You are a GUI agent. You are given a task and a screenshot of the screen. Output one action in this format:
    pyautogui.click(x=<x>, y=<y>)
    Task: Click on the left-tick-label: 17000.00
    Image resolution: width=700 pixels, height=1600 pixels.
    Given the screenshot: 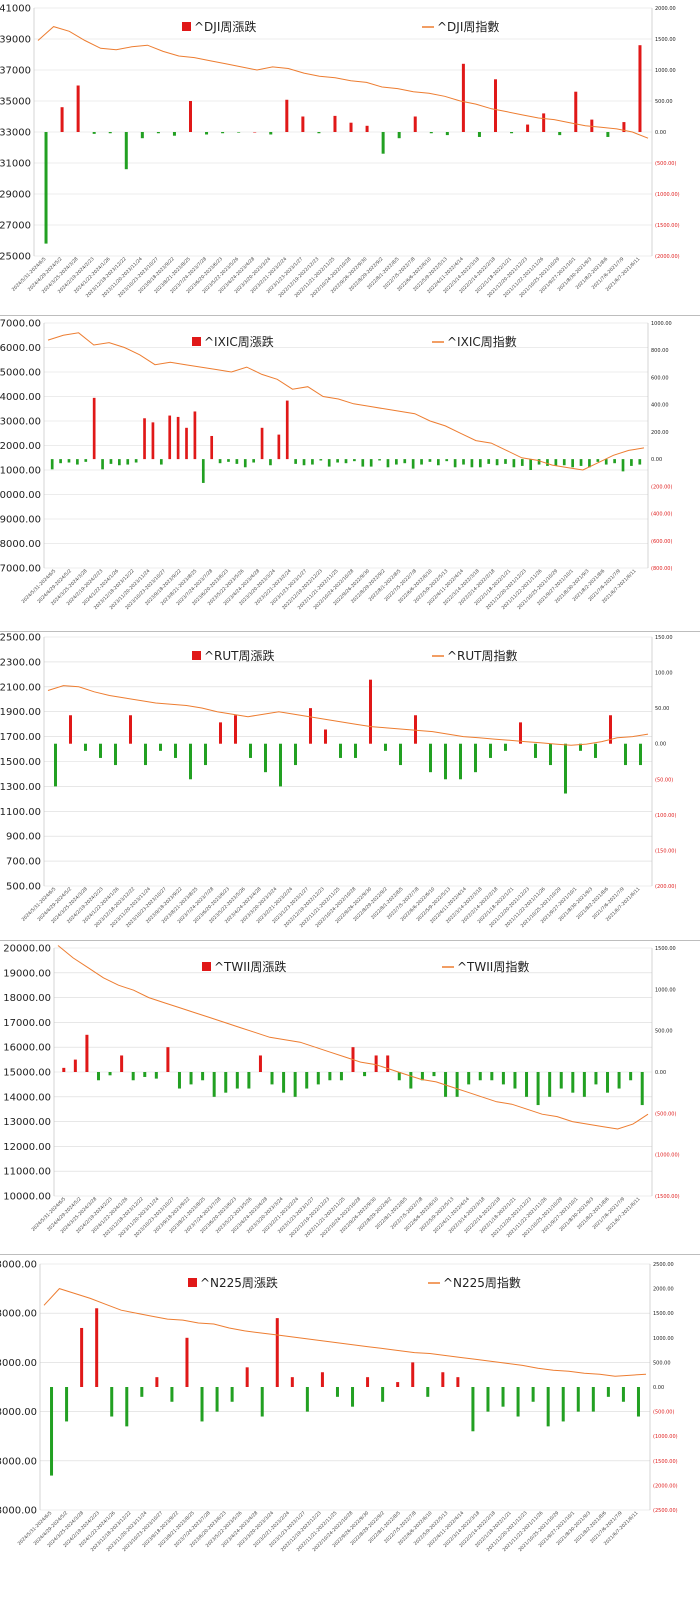 What is the action you would take?
    pyautogui.click(x=20, y=324)
    